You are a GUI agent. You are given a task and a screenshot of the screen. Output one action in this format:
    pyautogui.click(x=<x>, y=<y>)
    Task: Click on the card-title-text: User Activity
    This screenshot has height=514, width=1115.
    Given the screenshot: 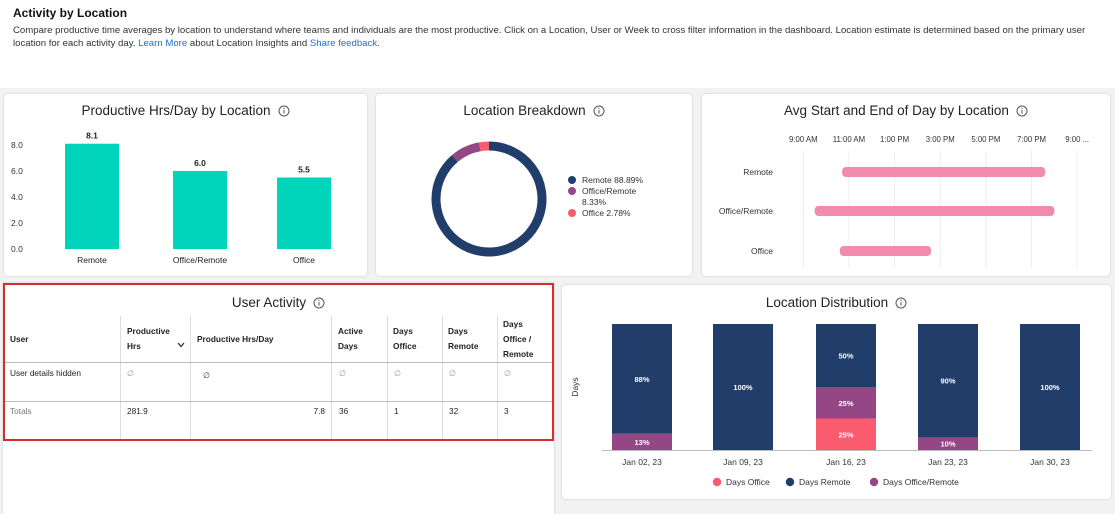 What is the action you would take?
    pyautogui.click(x=269, y=302)
    